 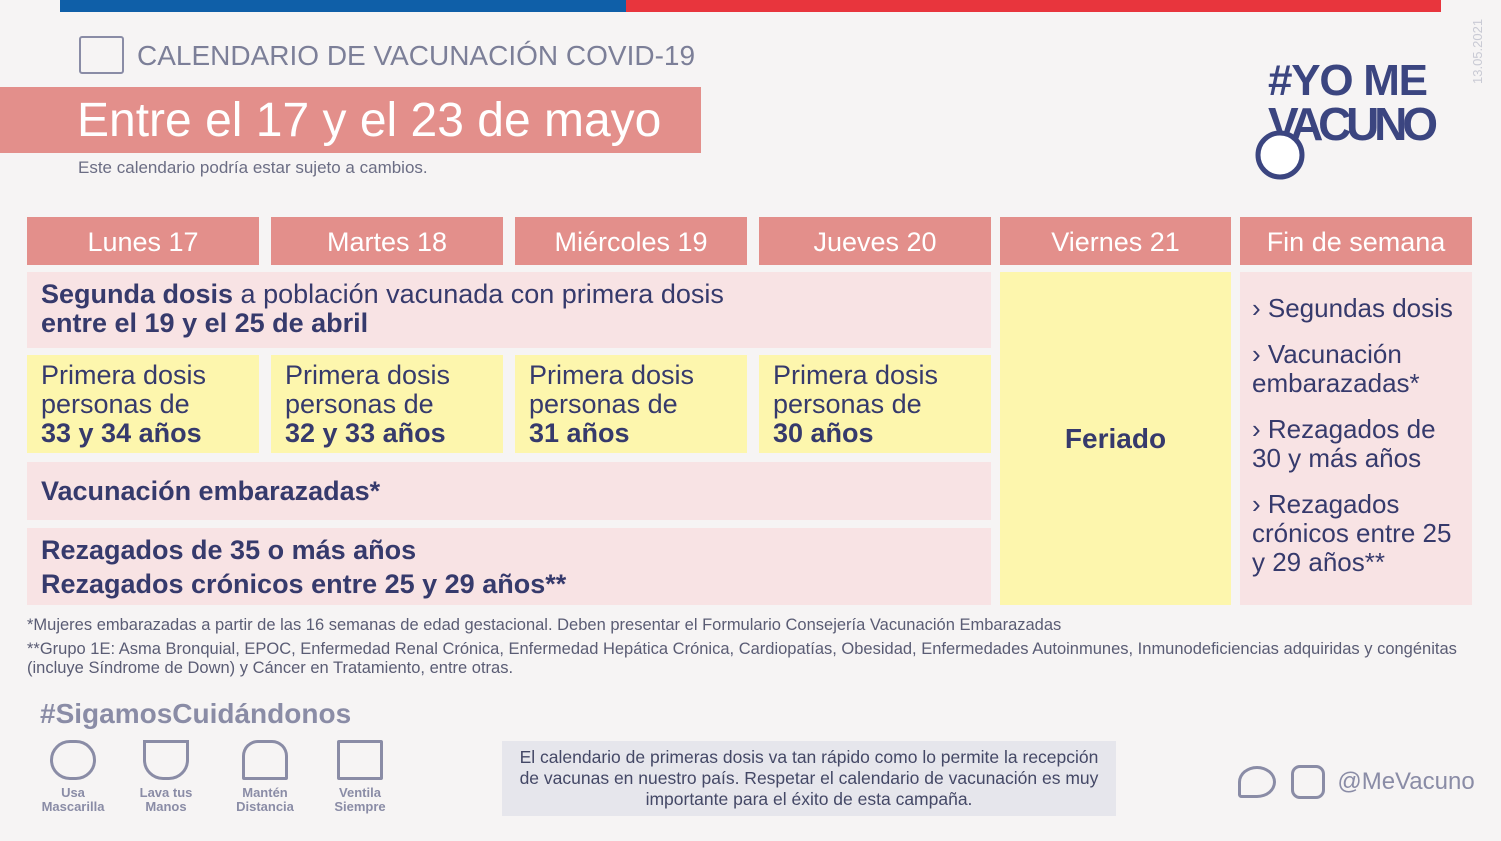 I want to click on social-handle: @MeVacuno, so click(x=1406, y=781).